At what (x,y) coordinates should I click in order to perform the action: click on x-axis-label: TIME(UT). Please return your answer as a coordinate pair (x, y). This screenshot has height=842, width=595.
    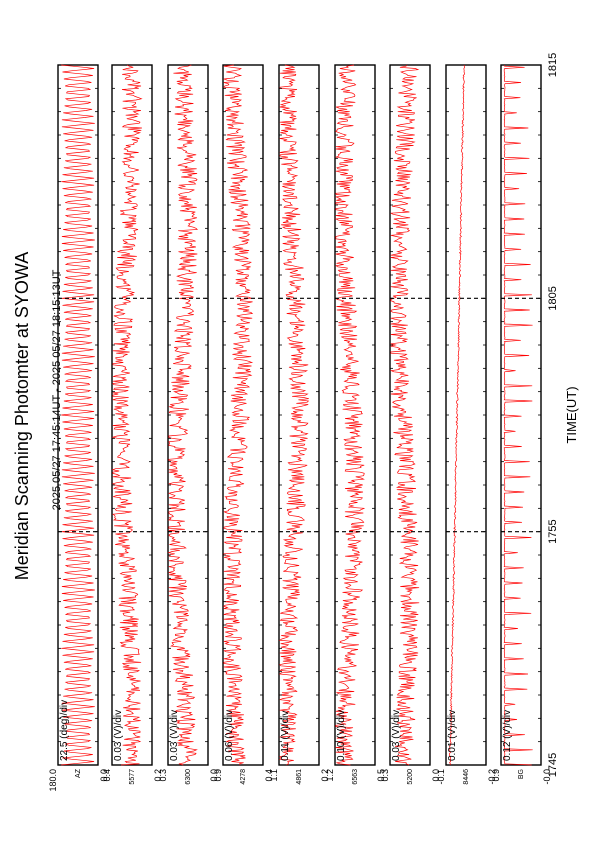
    Looking at the image, I should click on (571, 414).